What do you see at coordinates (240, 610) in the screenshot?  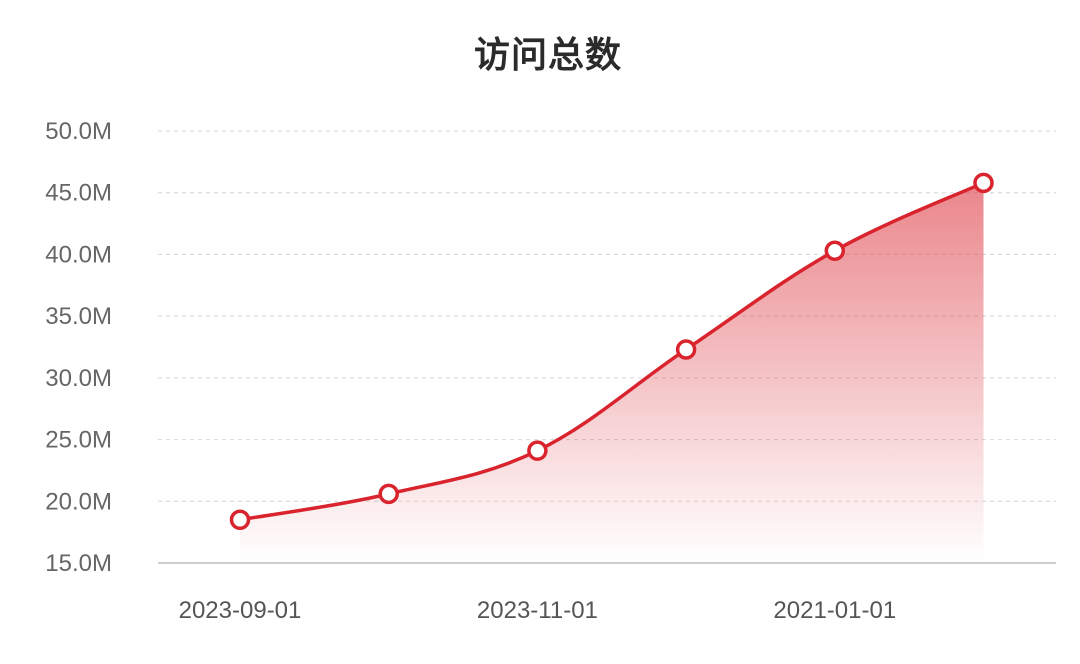 I see `x-tick-label: 2023-09-01` at bounding box center [240, 610].